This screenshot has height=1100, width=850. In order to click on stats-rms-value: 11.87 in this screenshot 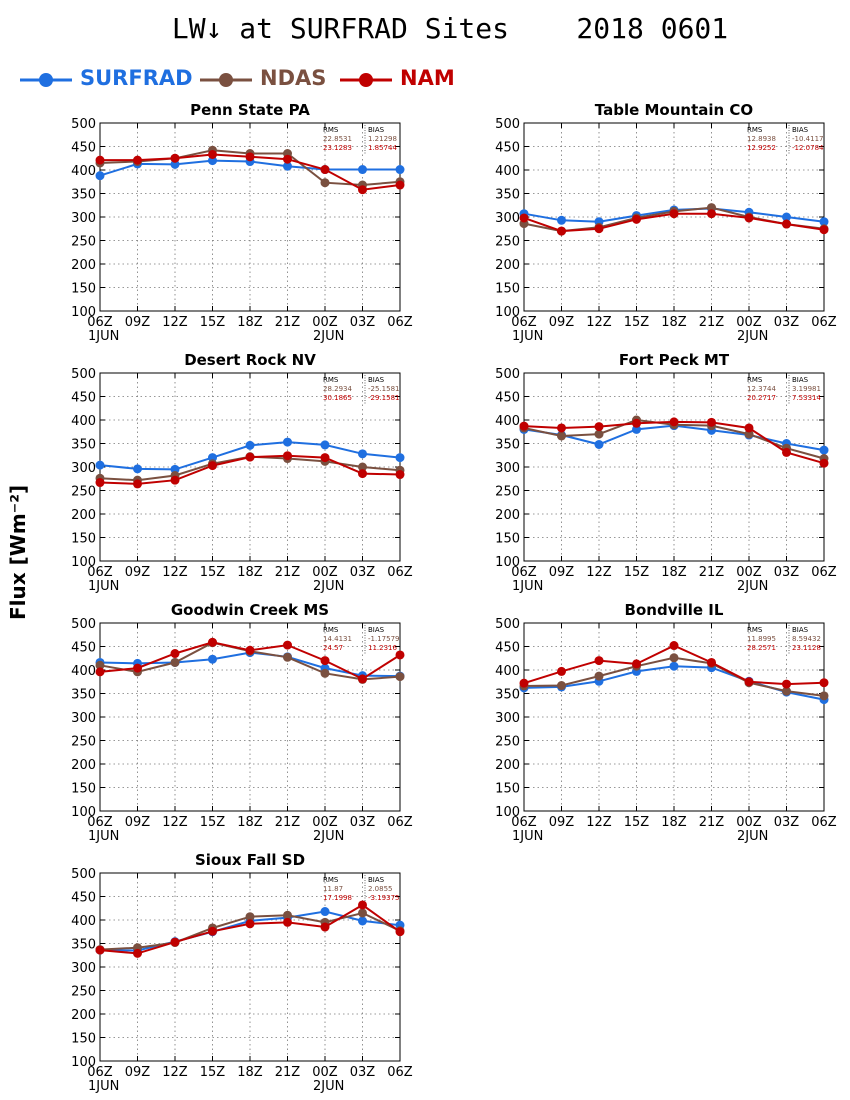, I will do `click(333, 889)`.